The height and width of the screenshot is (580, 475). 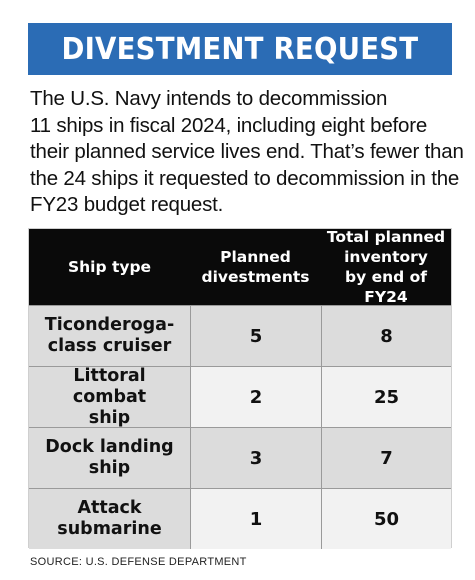 What do you see at coordinates (255, 257) in the screenshot?
I see `header-line: Planned` at bounding box center [255, 257].